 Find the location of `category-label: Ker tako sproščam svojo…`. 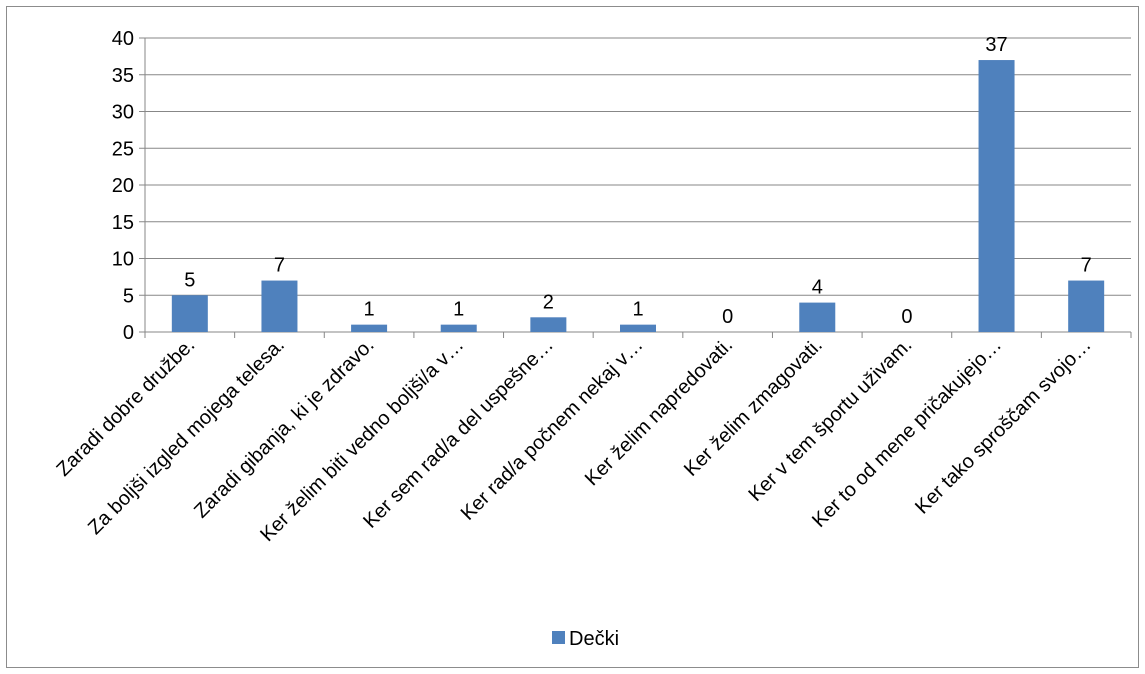

category-label: Ker tako sproščam svojo… is located at coordinates (1003, 426).